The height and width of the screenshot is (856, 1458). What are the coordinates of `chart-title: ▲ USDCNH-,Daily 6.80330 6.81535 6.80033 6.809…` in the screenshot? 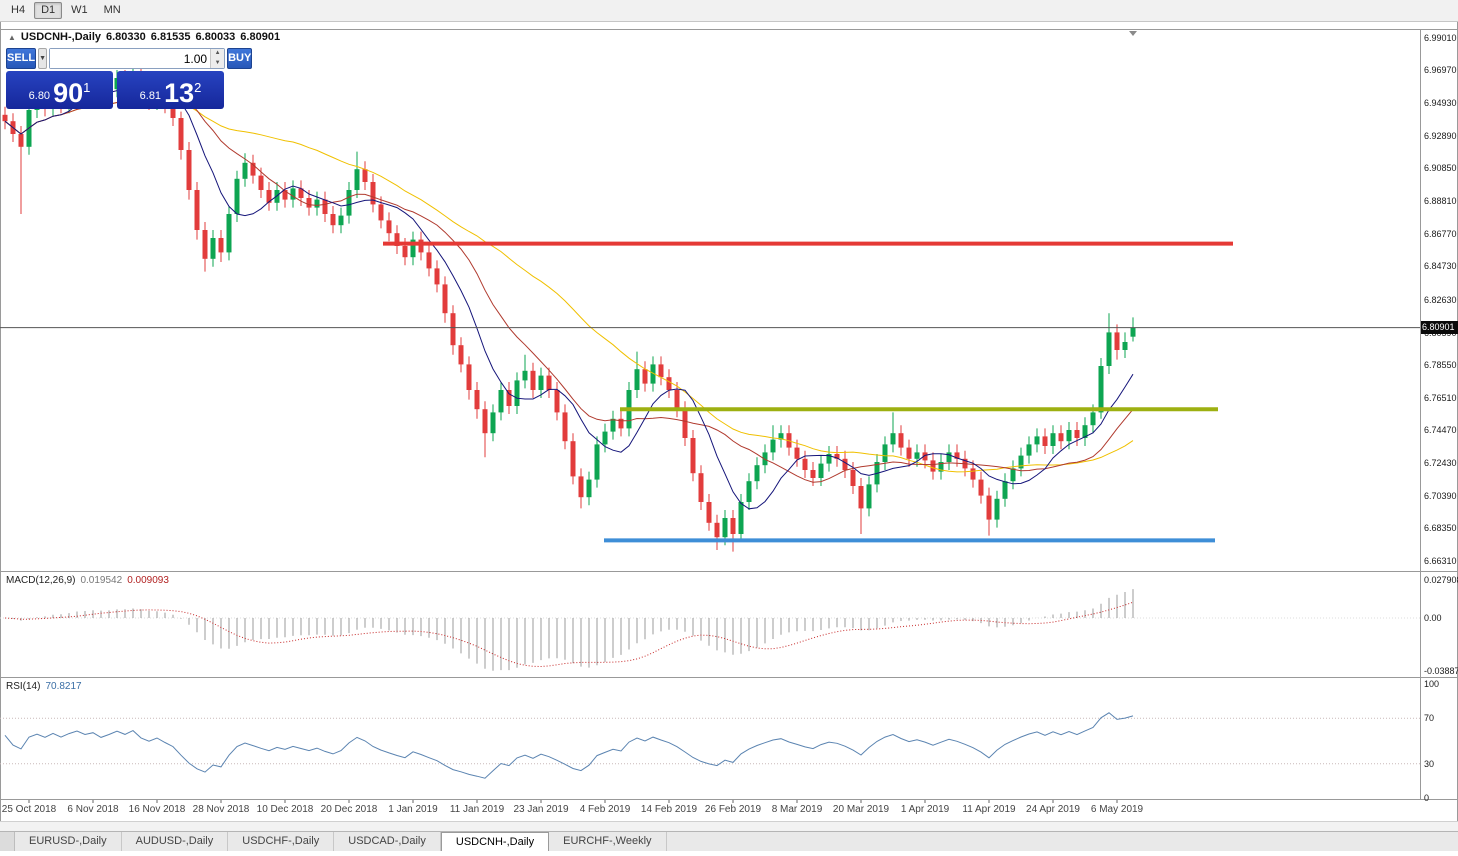 It's located at (146, 37).